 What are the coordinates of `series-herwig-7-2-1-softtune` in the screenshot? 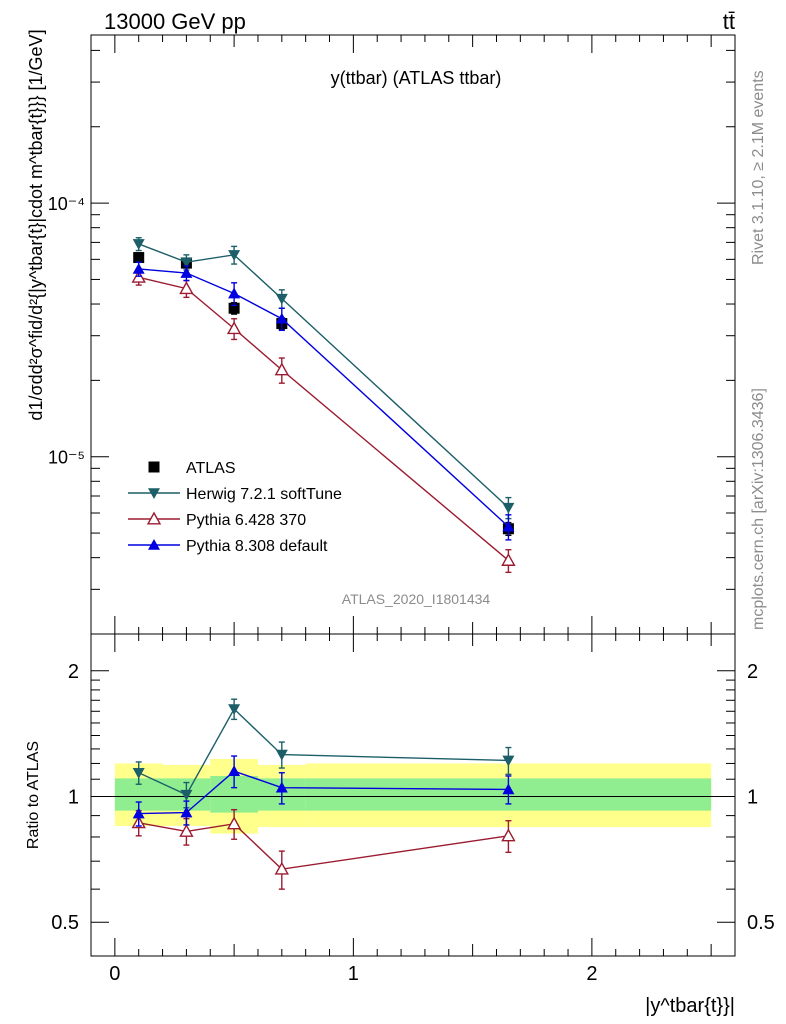 It's located at (323, 378).